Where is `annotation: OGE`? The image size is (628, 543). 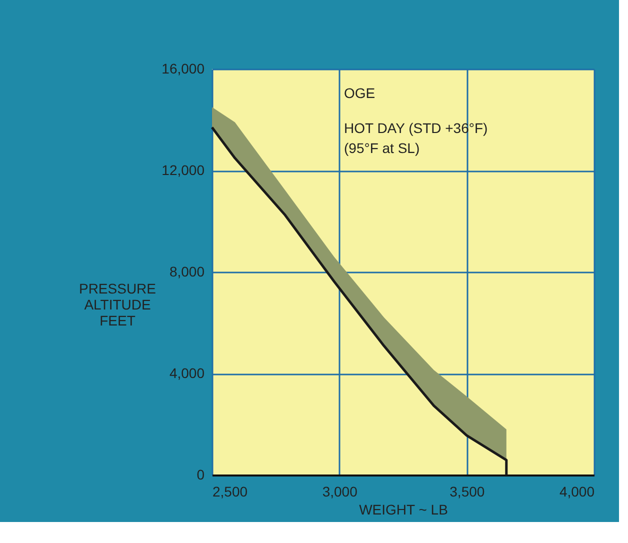 annotation: OGE is located at coordinates (360, 93).